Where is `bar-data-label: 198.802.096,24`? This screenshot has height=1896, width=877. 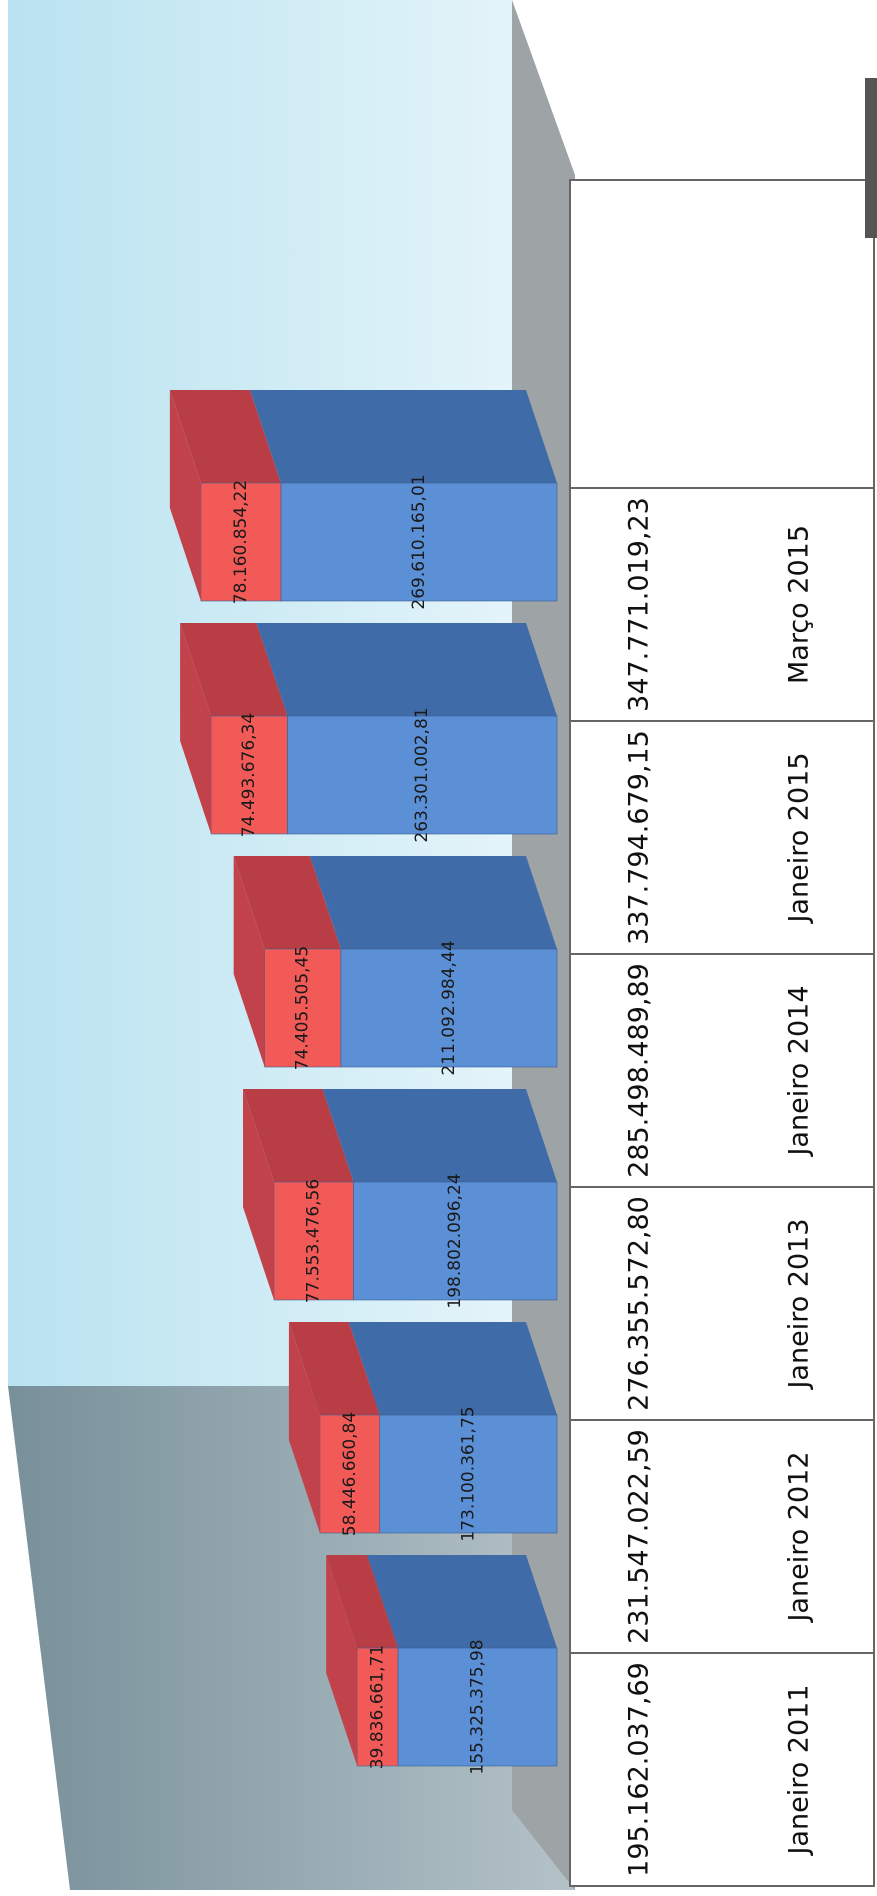
bar-data-label: 198.802.096,24 is located at coordinates (455, 1240).